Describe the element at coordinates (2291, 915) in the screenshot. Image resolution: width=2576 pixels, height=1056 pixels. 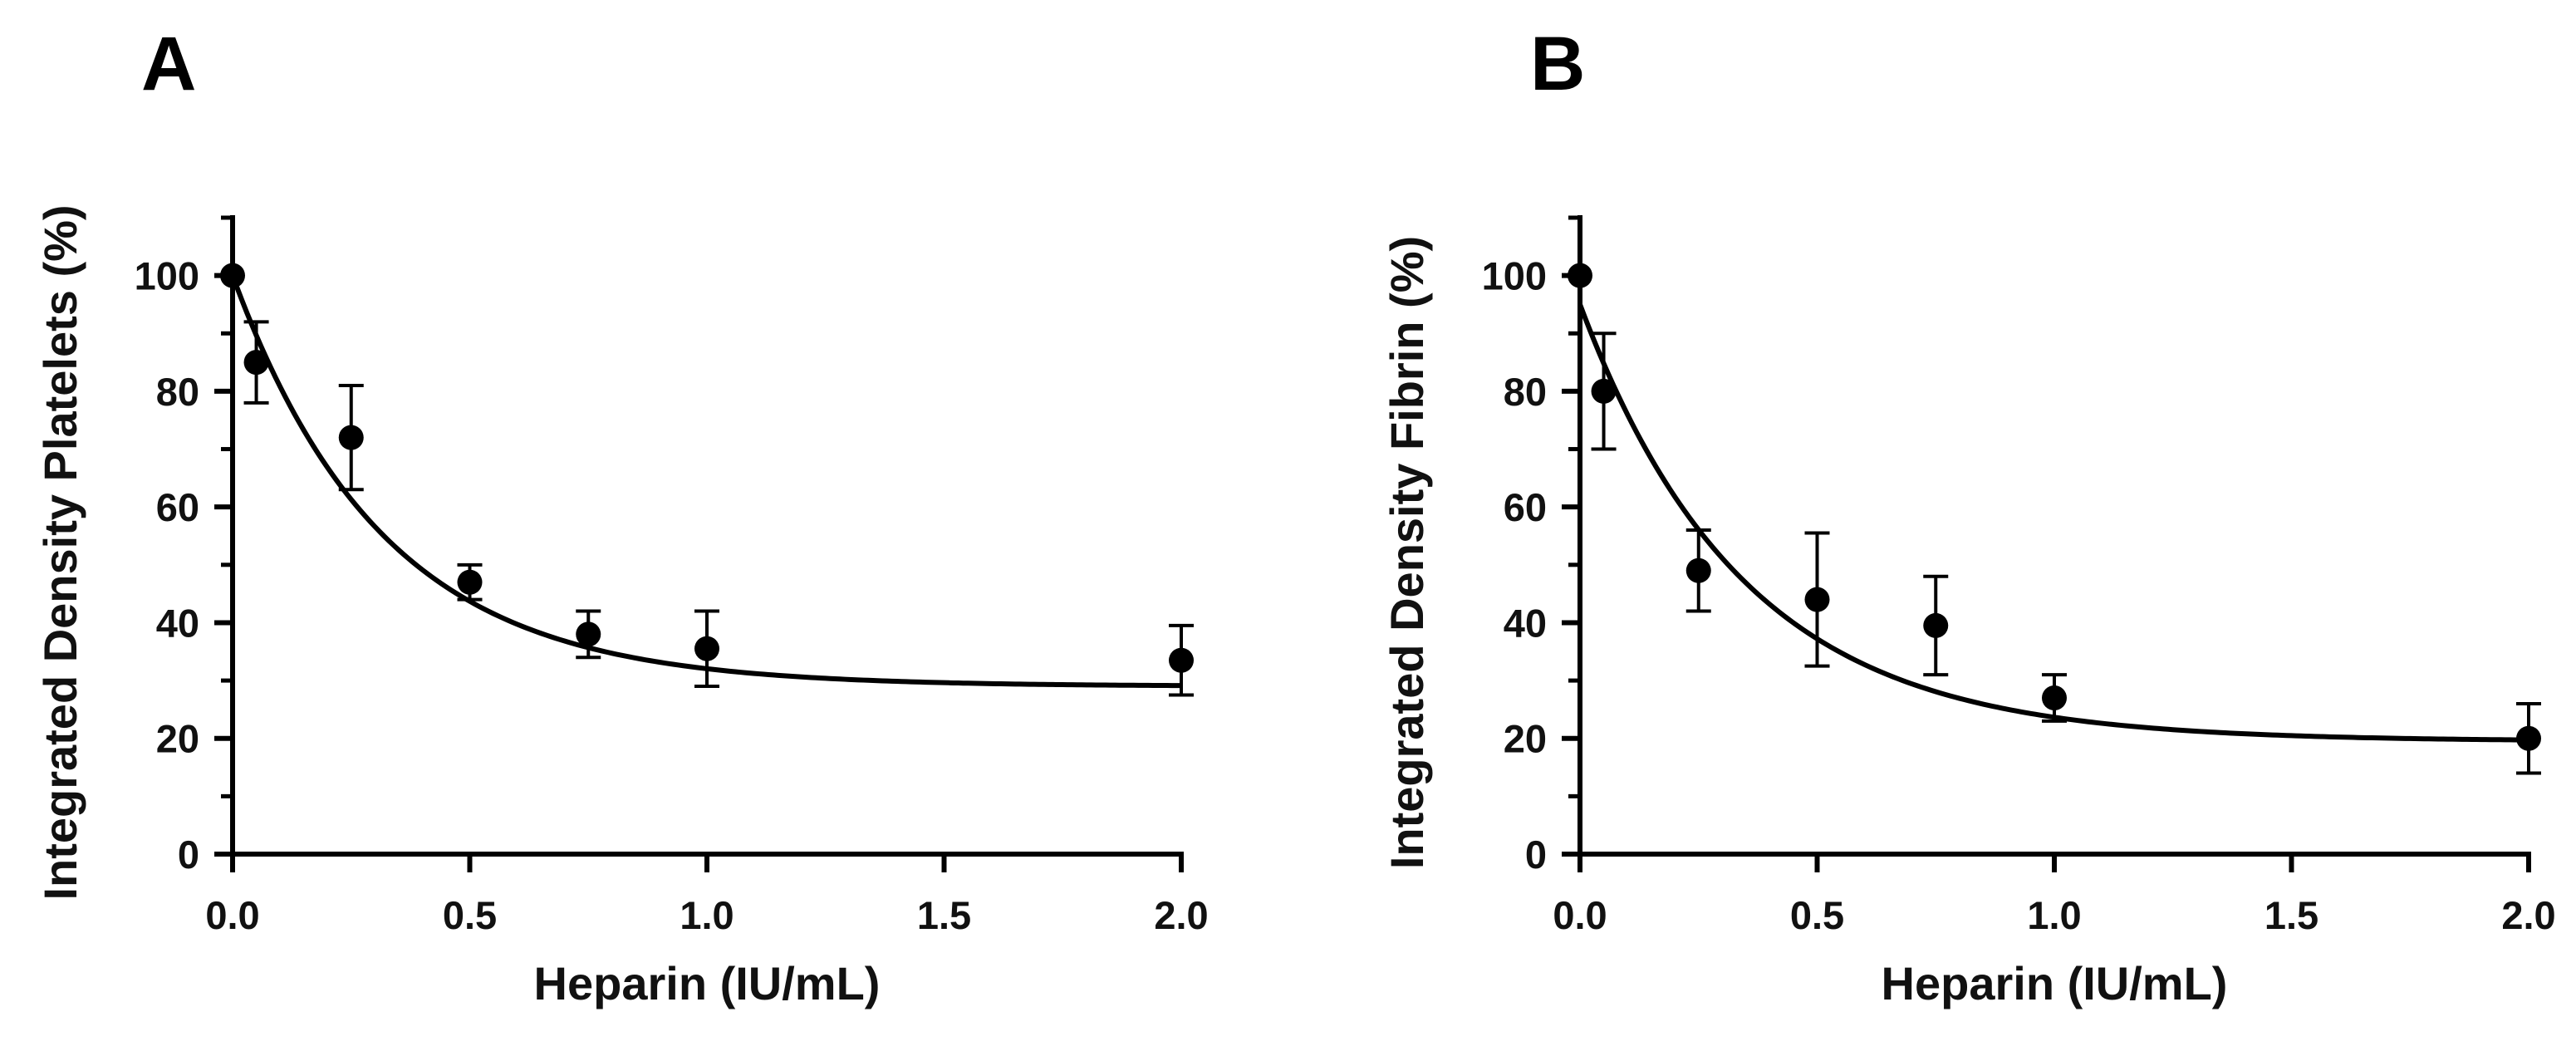
I see `x-tick-label-b: 1.5` at that location.